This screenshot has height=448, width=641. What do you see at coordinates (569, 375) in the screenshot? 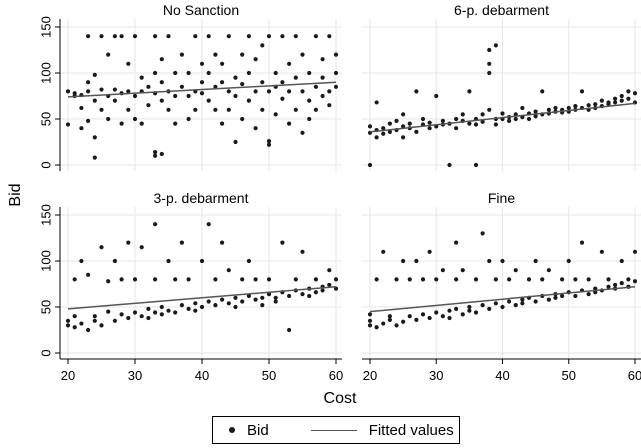
I see `x-tick-label-50: 50` at bounding box center [569, 375].